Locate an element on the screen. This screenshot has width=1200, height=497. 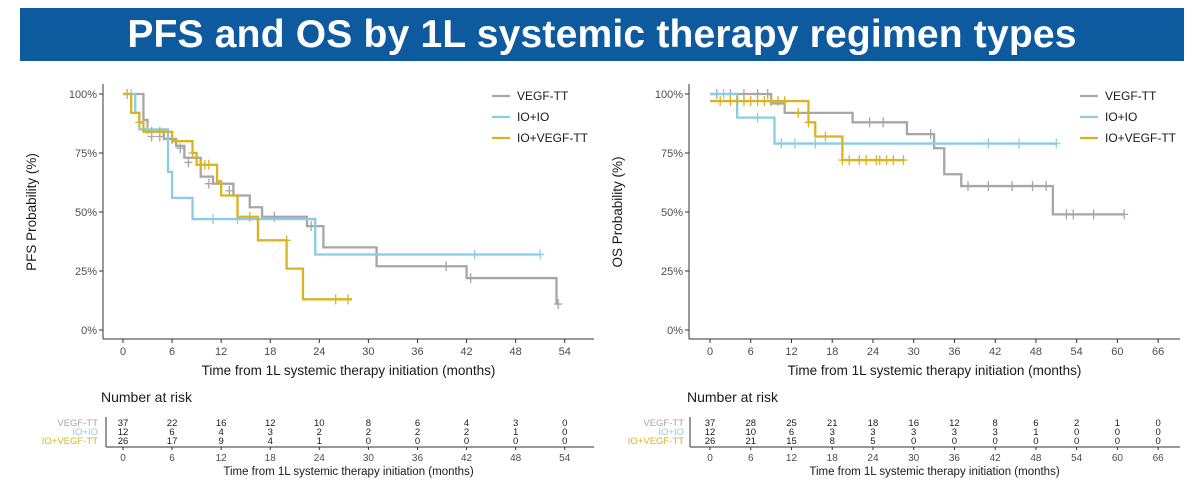
risk-count: 4 is located at coordinates (466, 423).